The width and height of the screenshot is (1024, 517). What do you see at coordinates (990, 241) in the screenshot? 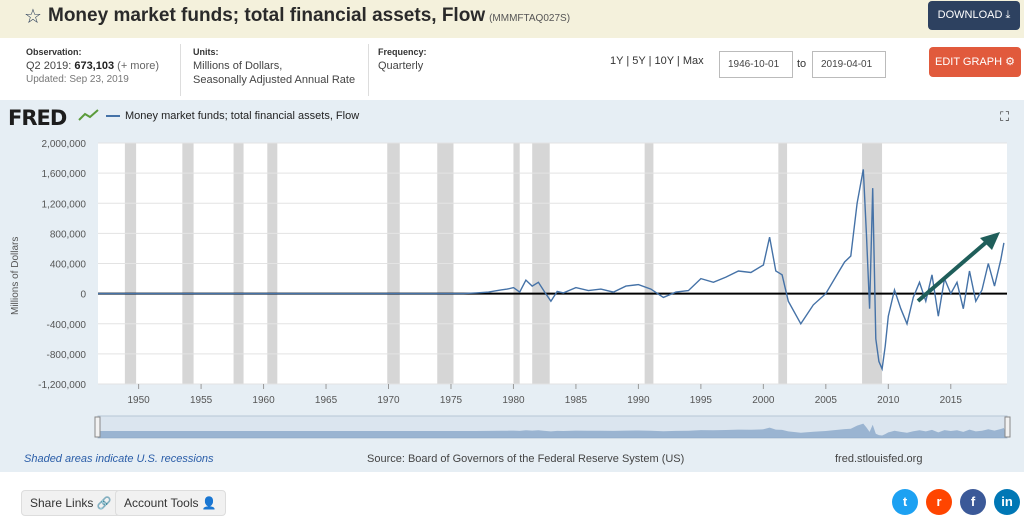
I see `trend-arrow-head` at bounding box center [990, 241].